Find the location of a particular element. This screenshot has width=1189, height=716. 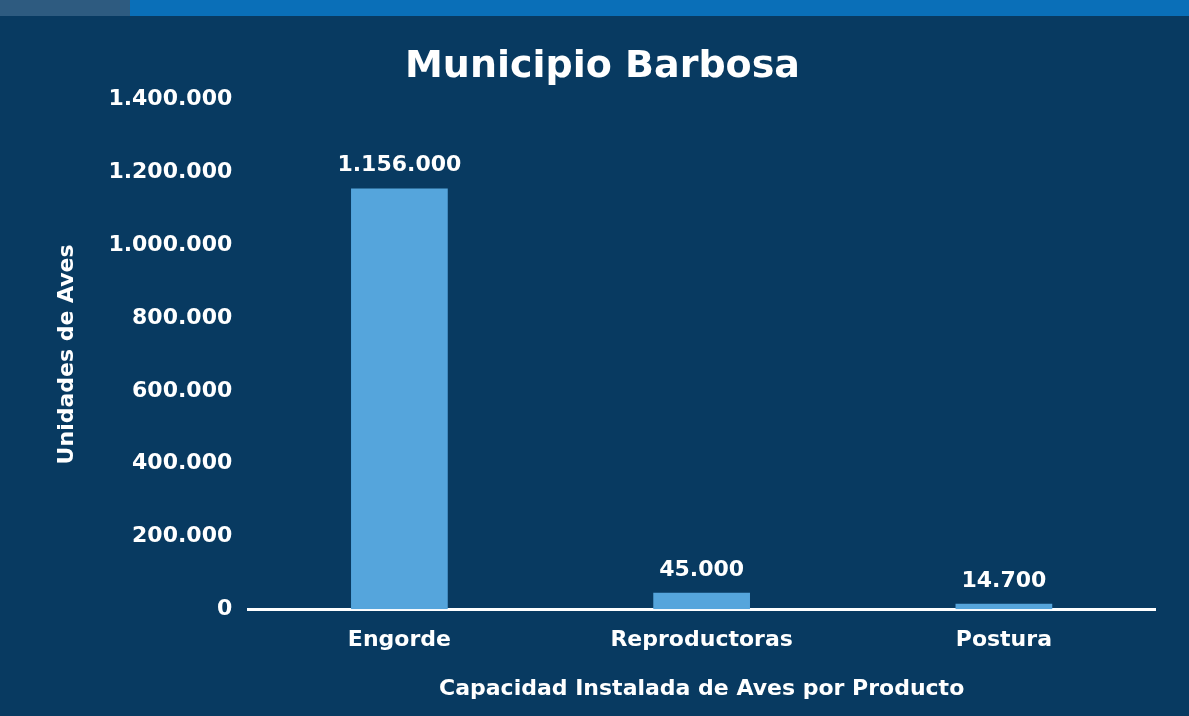

data-label: 14.700 is located at coordinates (1004, 579).